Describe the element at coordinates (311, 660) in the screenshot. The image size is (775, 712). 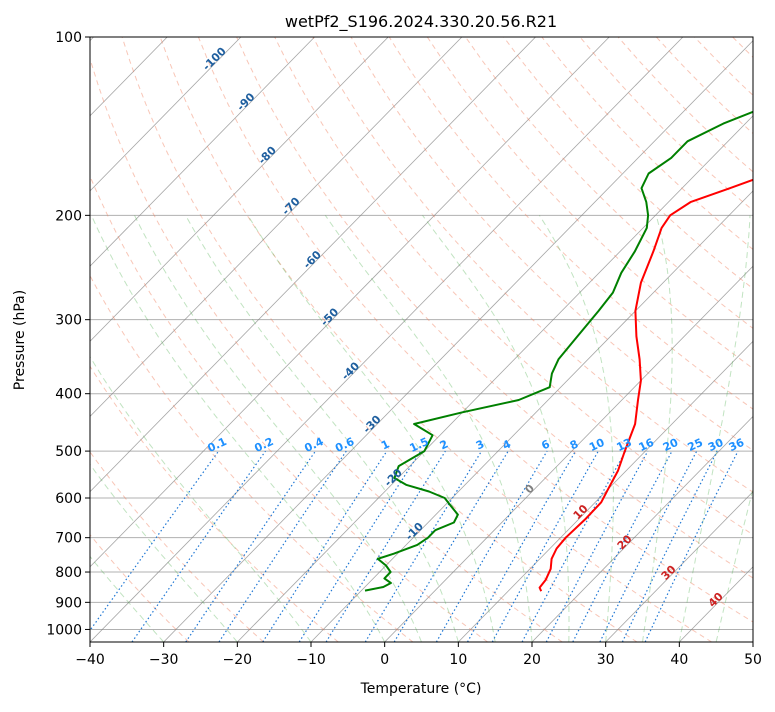
I see `x-tick-label: −10` at that location.